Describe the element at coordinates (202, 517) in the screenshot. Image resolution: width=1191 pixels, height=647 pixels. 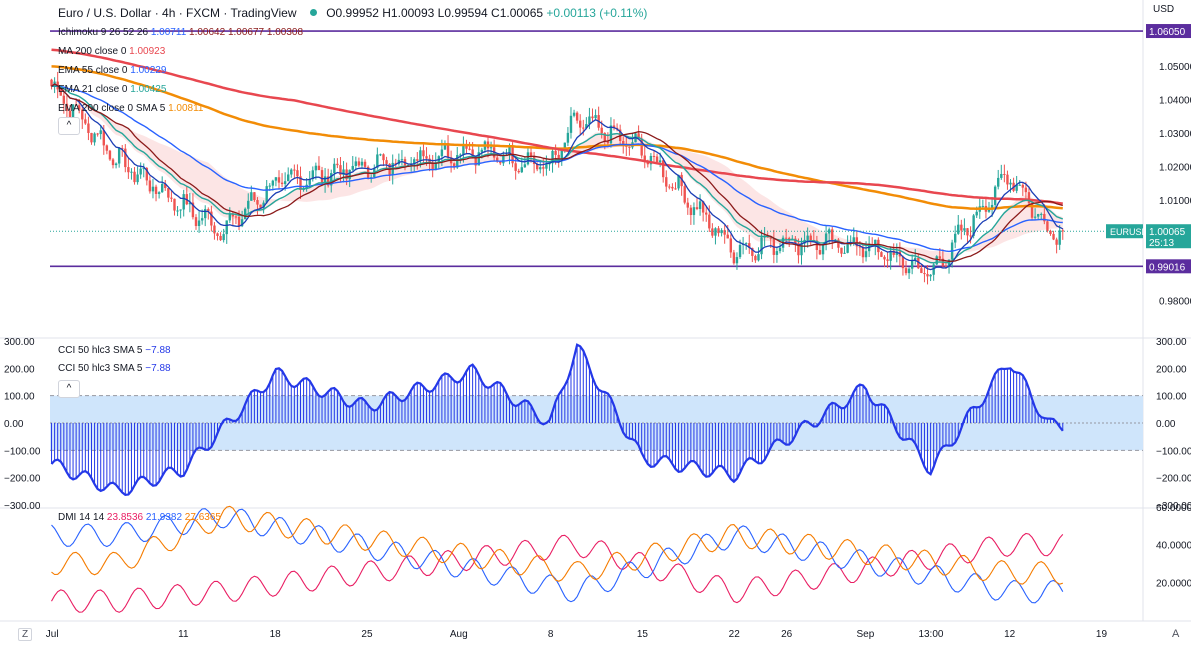
I see `dmi-value: 27.6365` at that location.